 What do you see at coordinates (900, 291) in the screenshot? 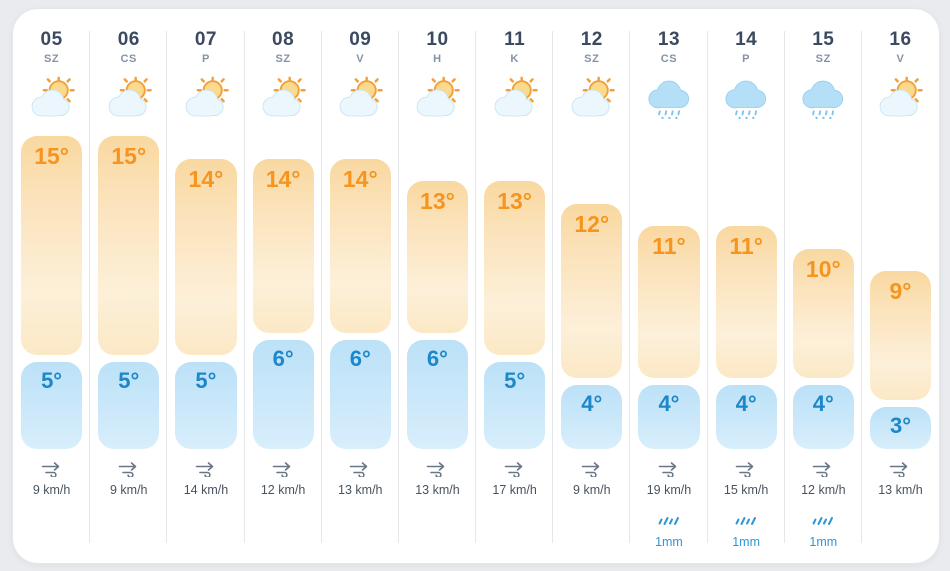
I see `high-temp-label: 9°` at bounding box center [900, 291].